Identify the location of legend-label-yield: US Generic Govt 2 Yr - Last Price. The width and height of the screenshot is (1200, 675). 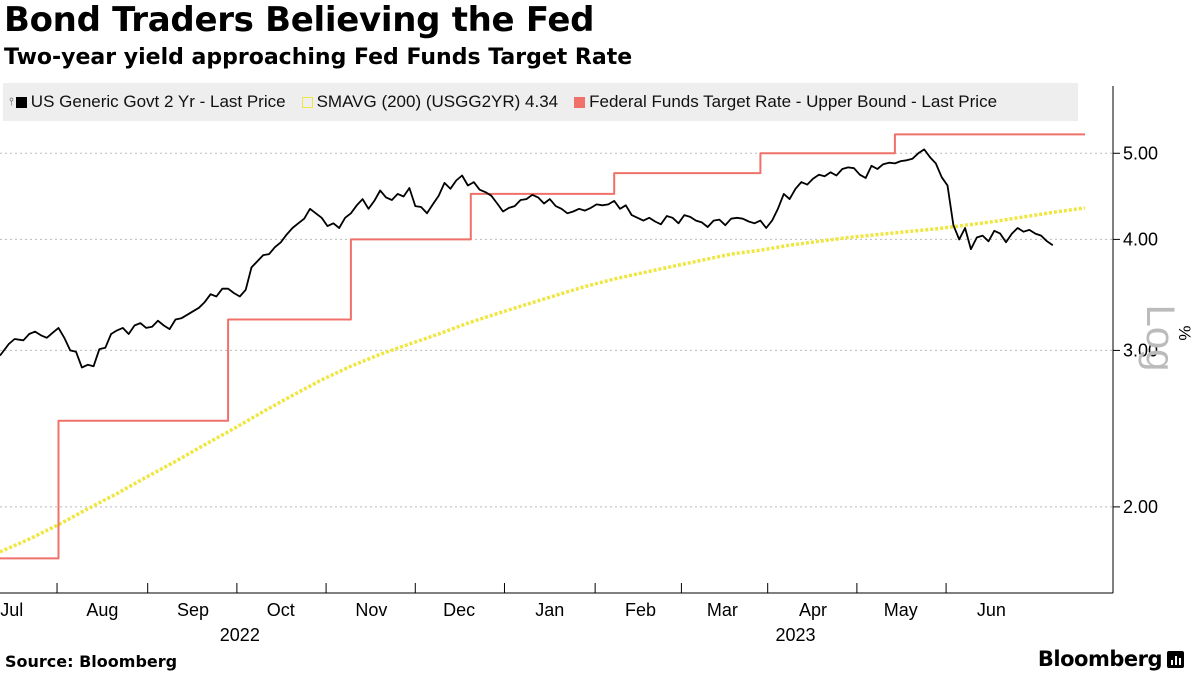
(158, 101).